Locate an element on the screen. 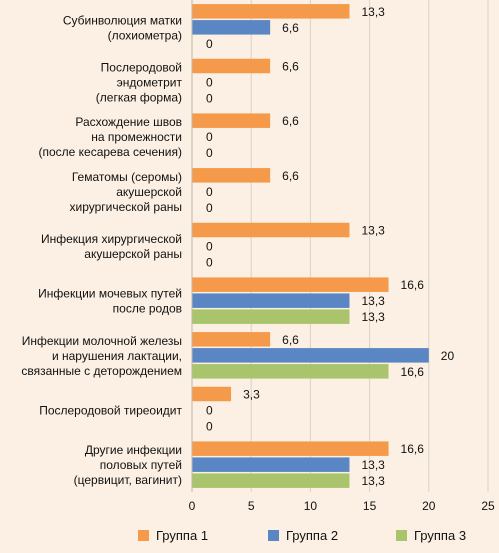 The image size is (499, 553). x-tick-label: 20 is located at coordinates (429, 506).